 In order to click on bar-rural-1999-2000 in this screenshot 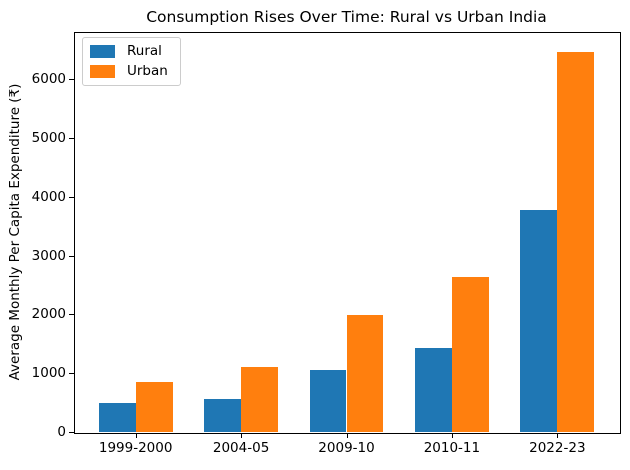, I will do `click(117, 417)`.